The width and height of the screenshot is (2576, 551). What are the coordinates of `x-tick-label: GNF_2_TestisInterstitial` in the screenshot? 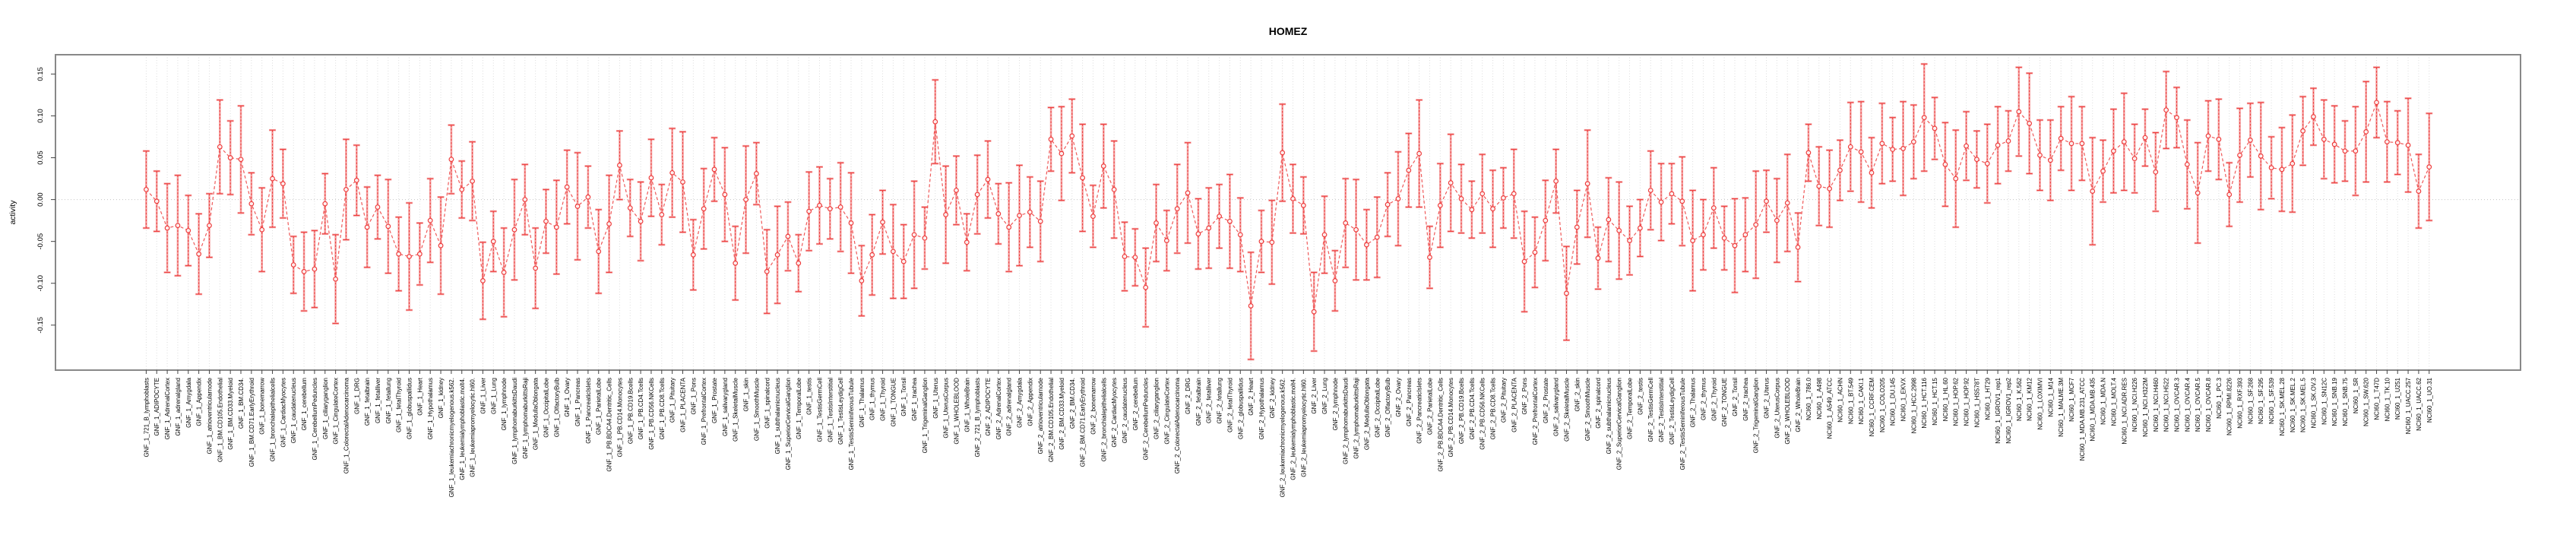 It's located at (1661, 410).